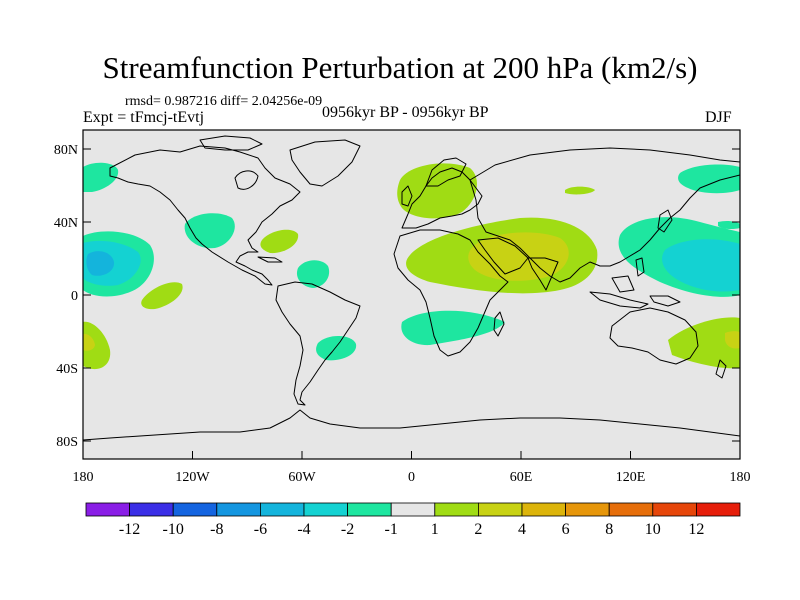 The height and width of the screenshot is (600, 800). Describe the element at coordinates (325, 163) in the screenshot. I see `coastline-greenland` at that location.